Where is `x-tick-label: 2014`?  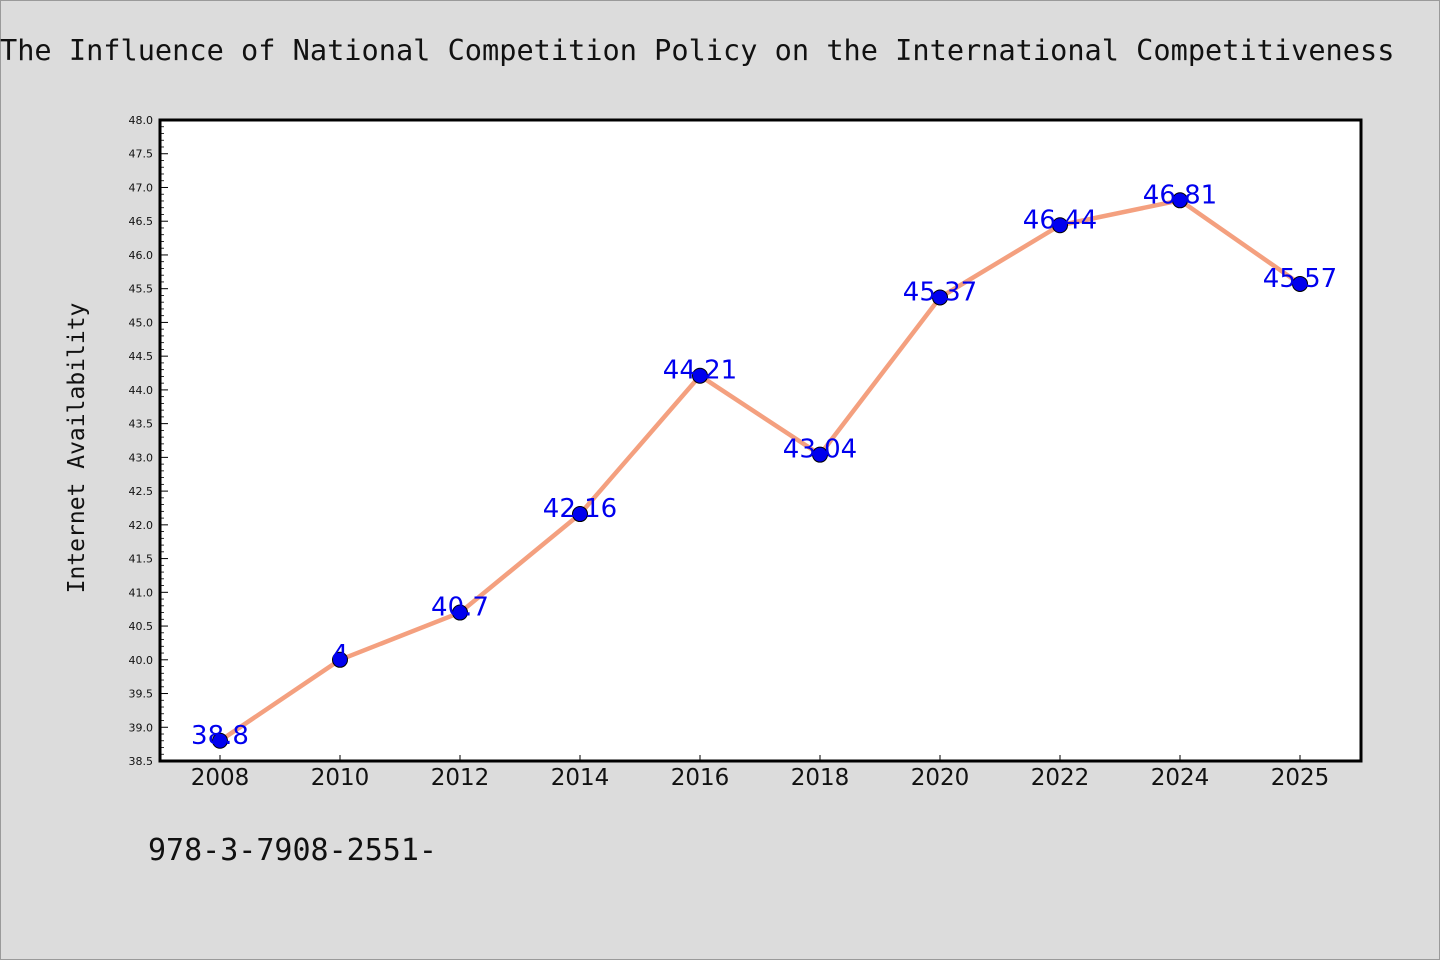
x-tick-label: 2014 is located at coordinates (580, 778).